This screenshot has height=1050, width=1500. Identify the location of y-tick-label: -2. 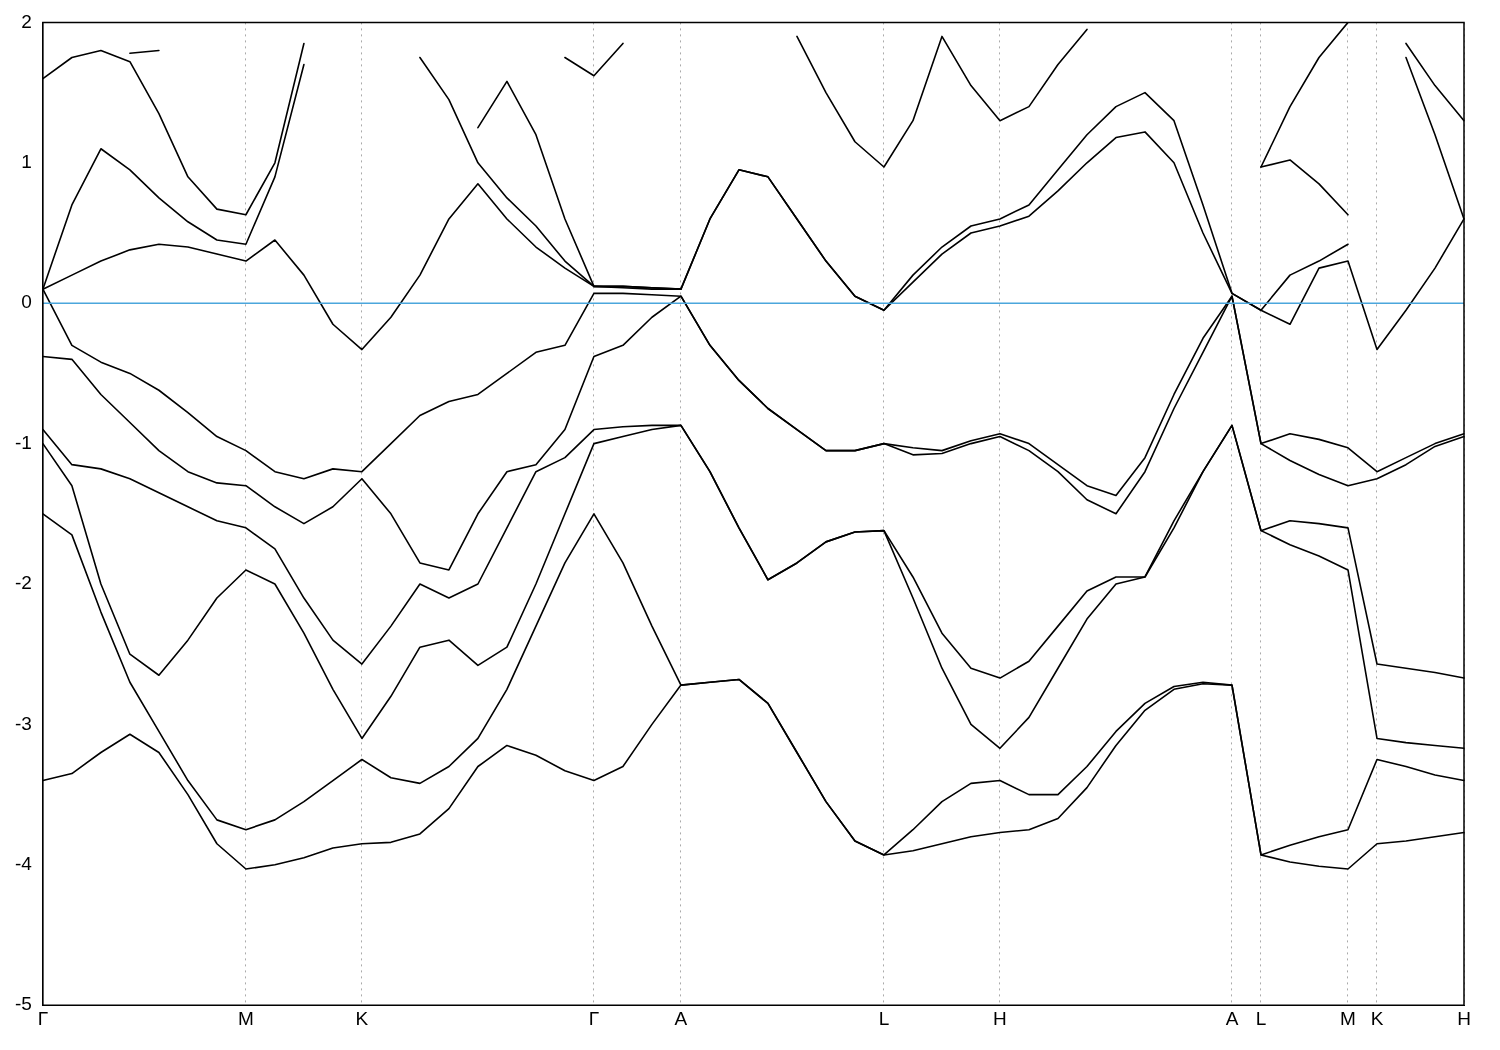
(23, 583).